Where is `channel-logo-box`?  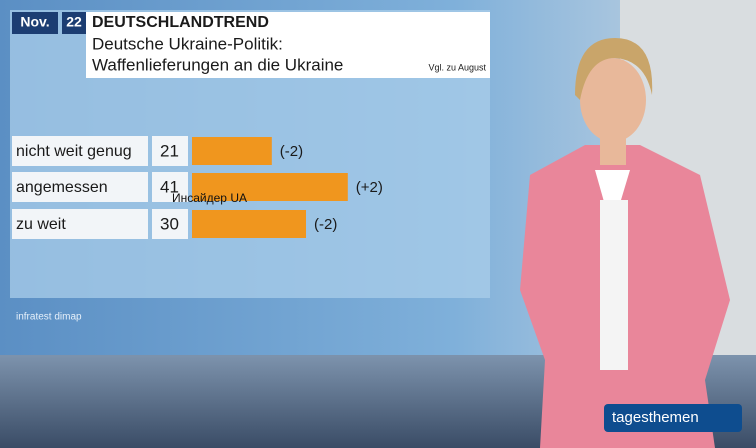
channel-logo-box is located at coordinates (673, 418).